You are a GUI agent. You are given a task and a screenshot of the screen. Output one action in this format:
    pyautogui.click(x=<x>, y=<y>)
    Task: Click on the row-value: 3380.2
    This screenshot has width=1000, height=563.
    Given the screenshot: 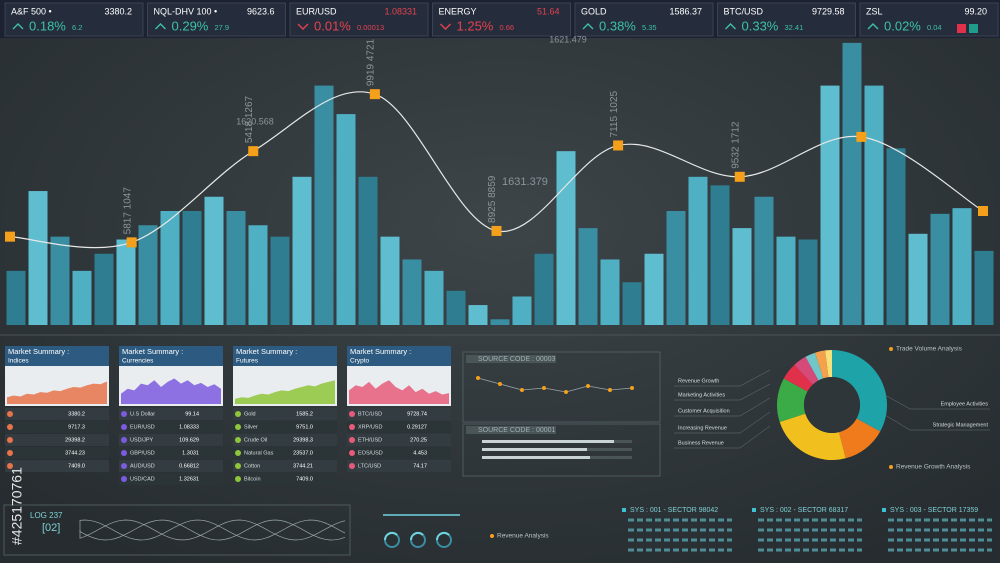 What is the action you would take?
    pyautogui.click(x=76, y=414)
    